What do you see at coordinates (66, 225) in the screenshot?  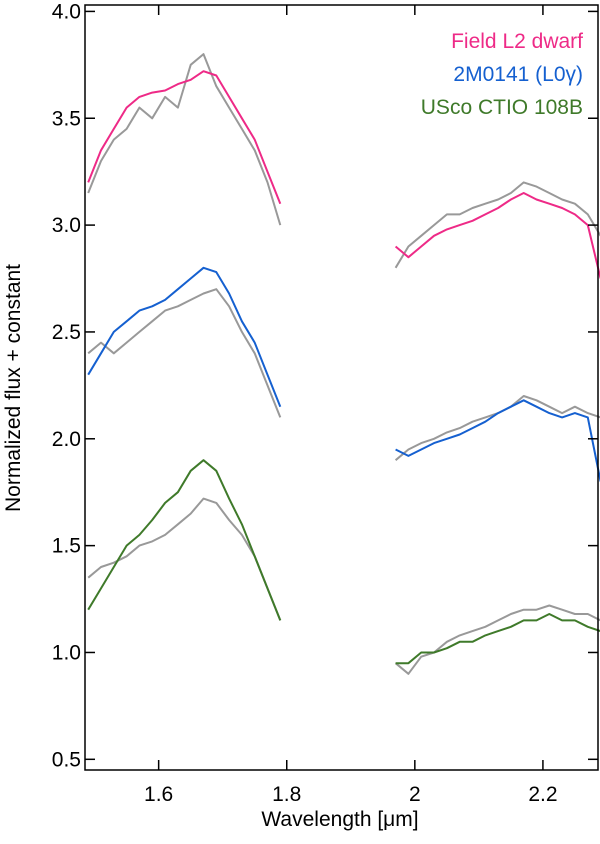 I see `y-tick-label: 3.0` at bounding box center [66, 225].